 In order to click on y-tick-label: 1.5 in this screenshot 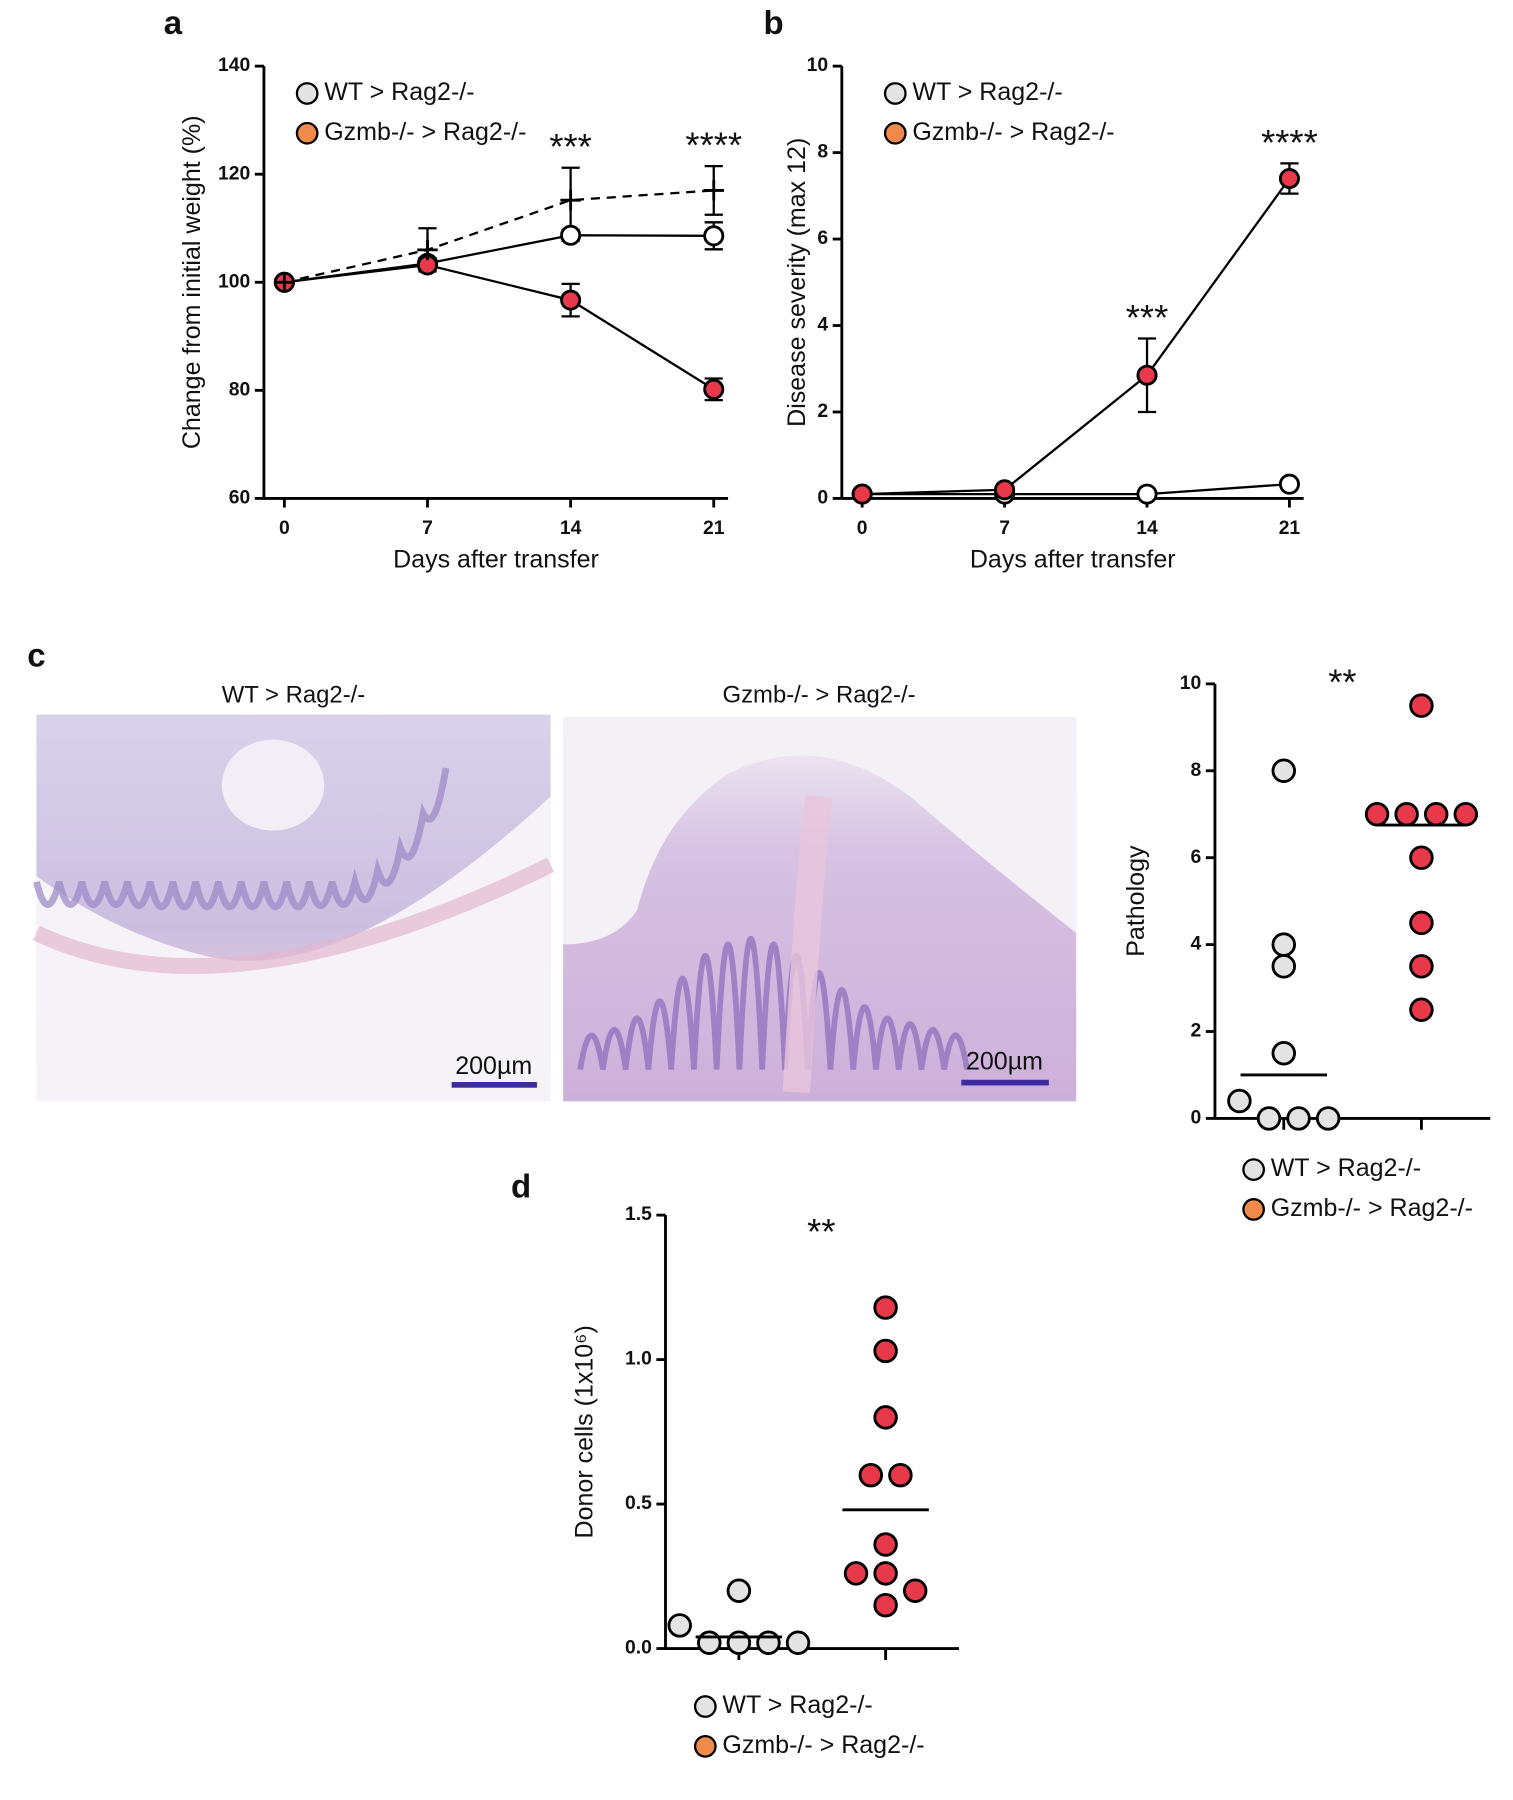, I will do `click(638, 1214)`.